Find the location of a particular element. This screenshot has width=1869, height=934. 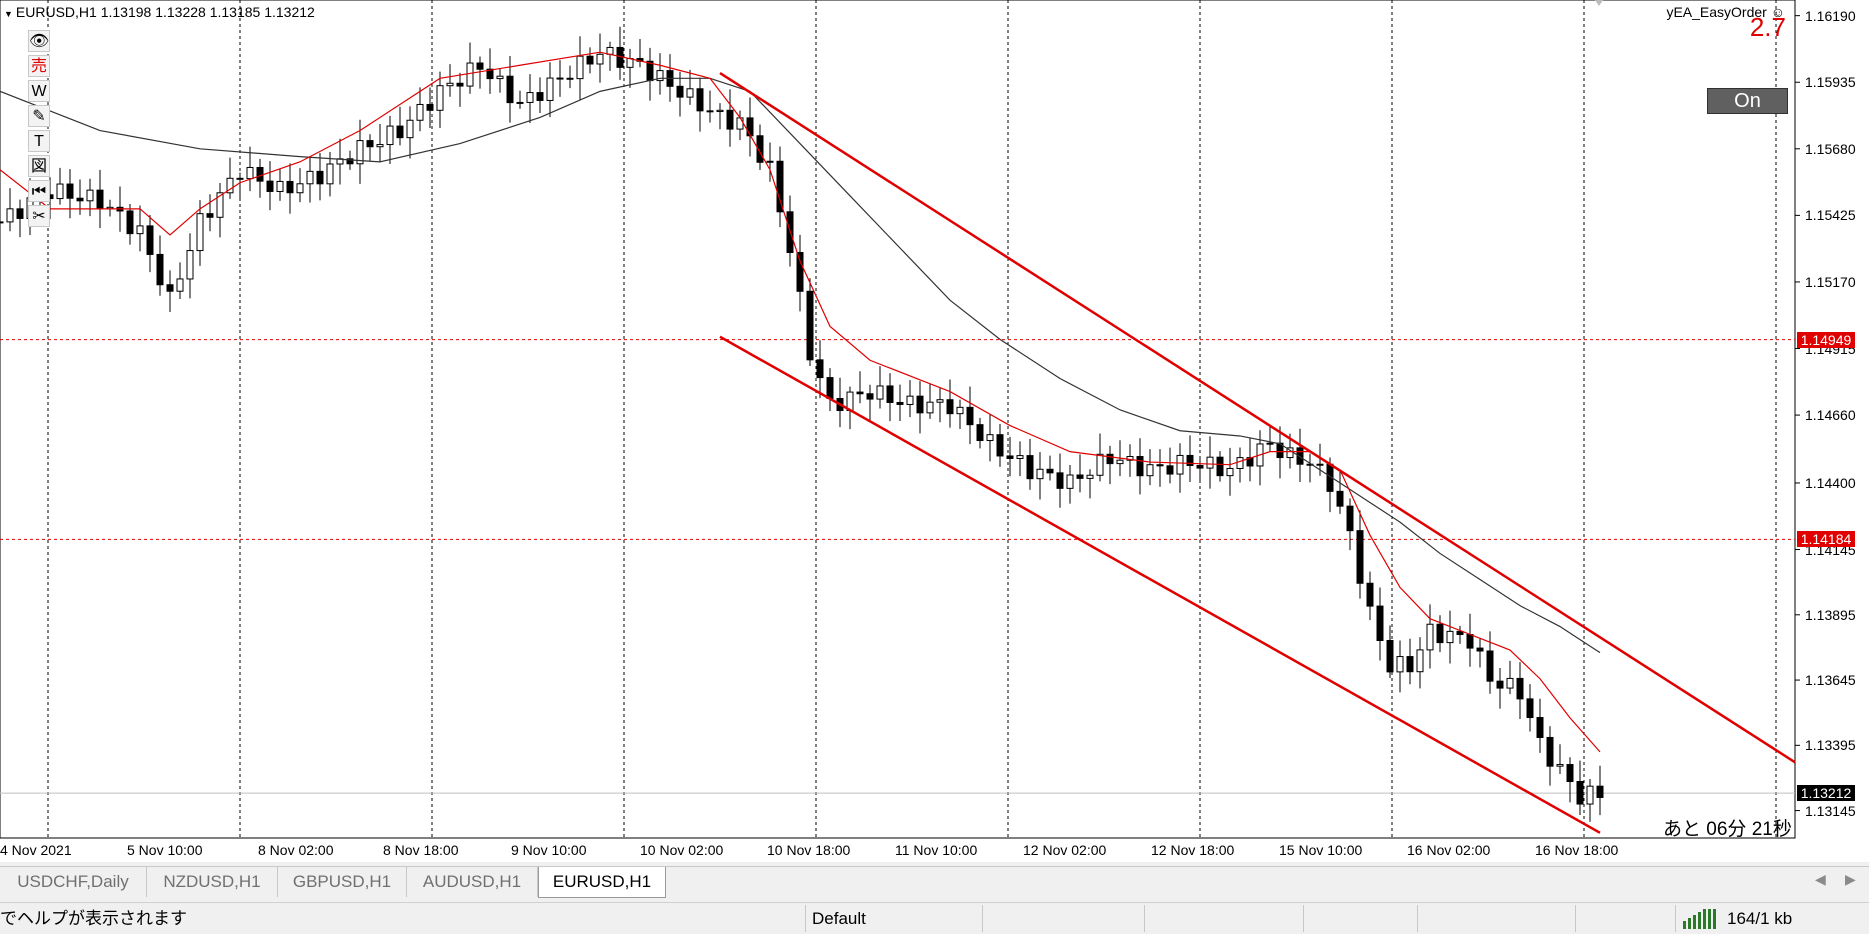

status-divider is located at coordinates (1144, 918).